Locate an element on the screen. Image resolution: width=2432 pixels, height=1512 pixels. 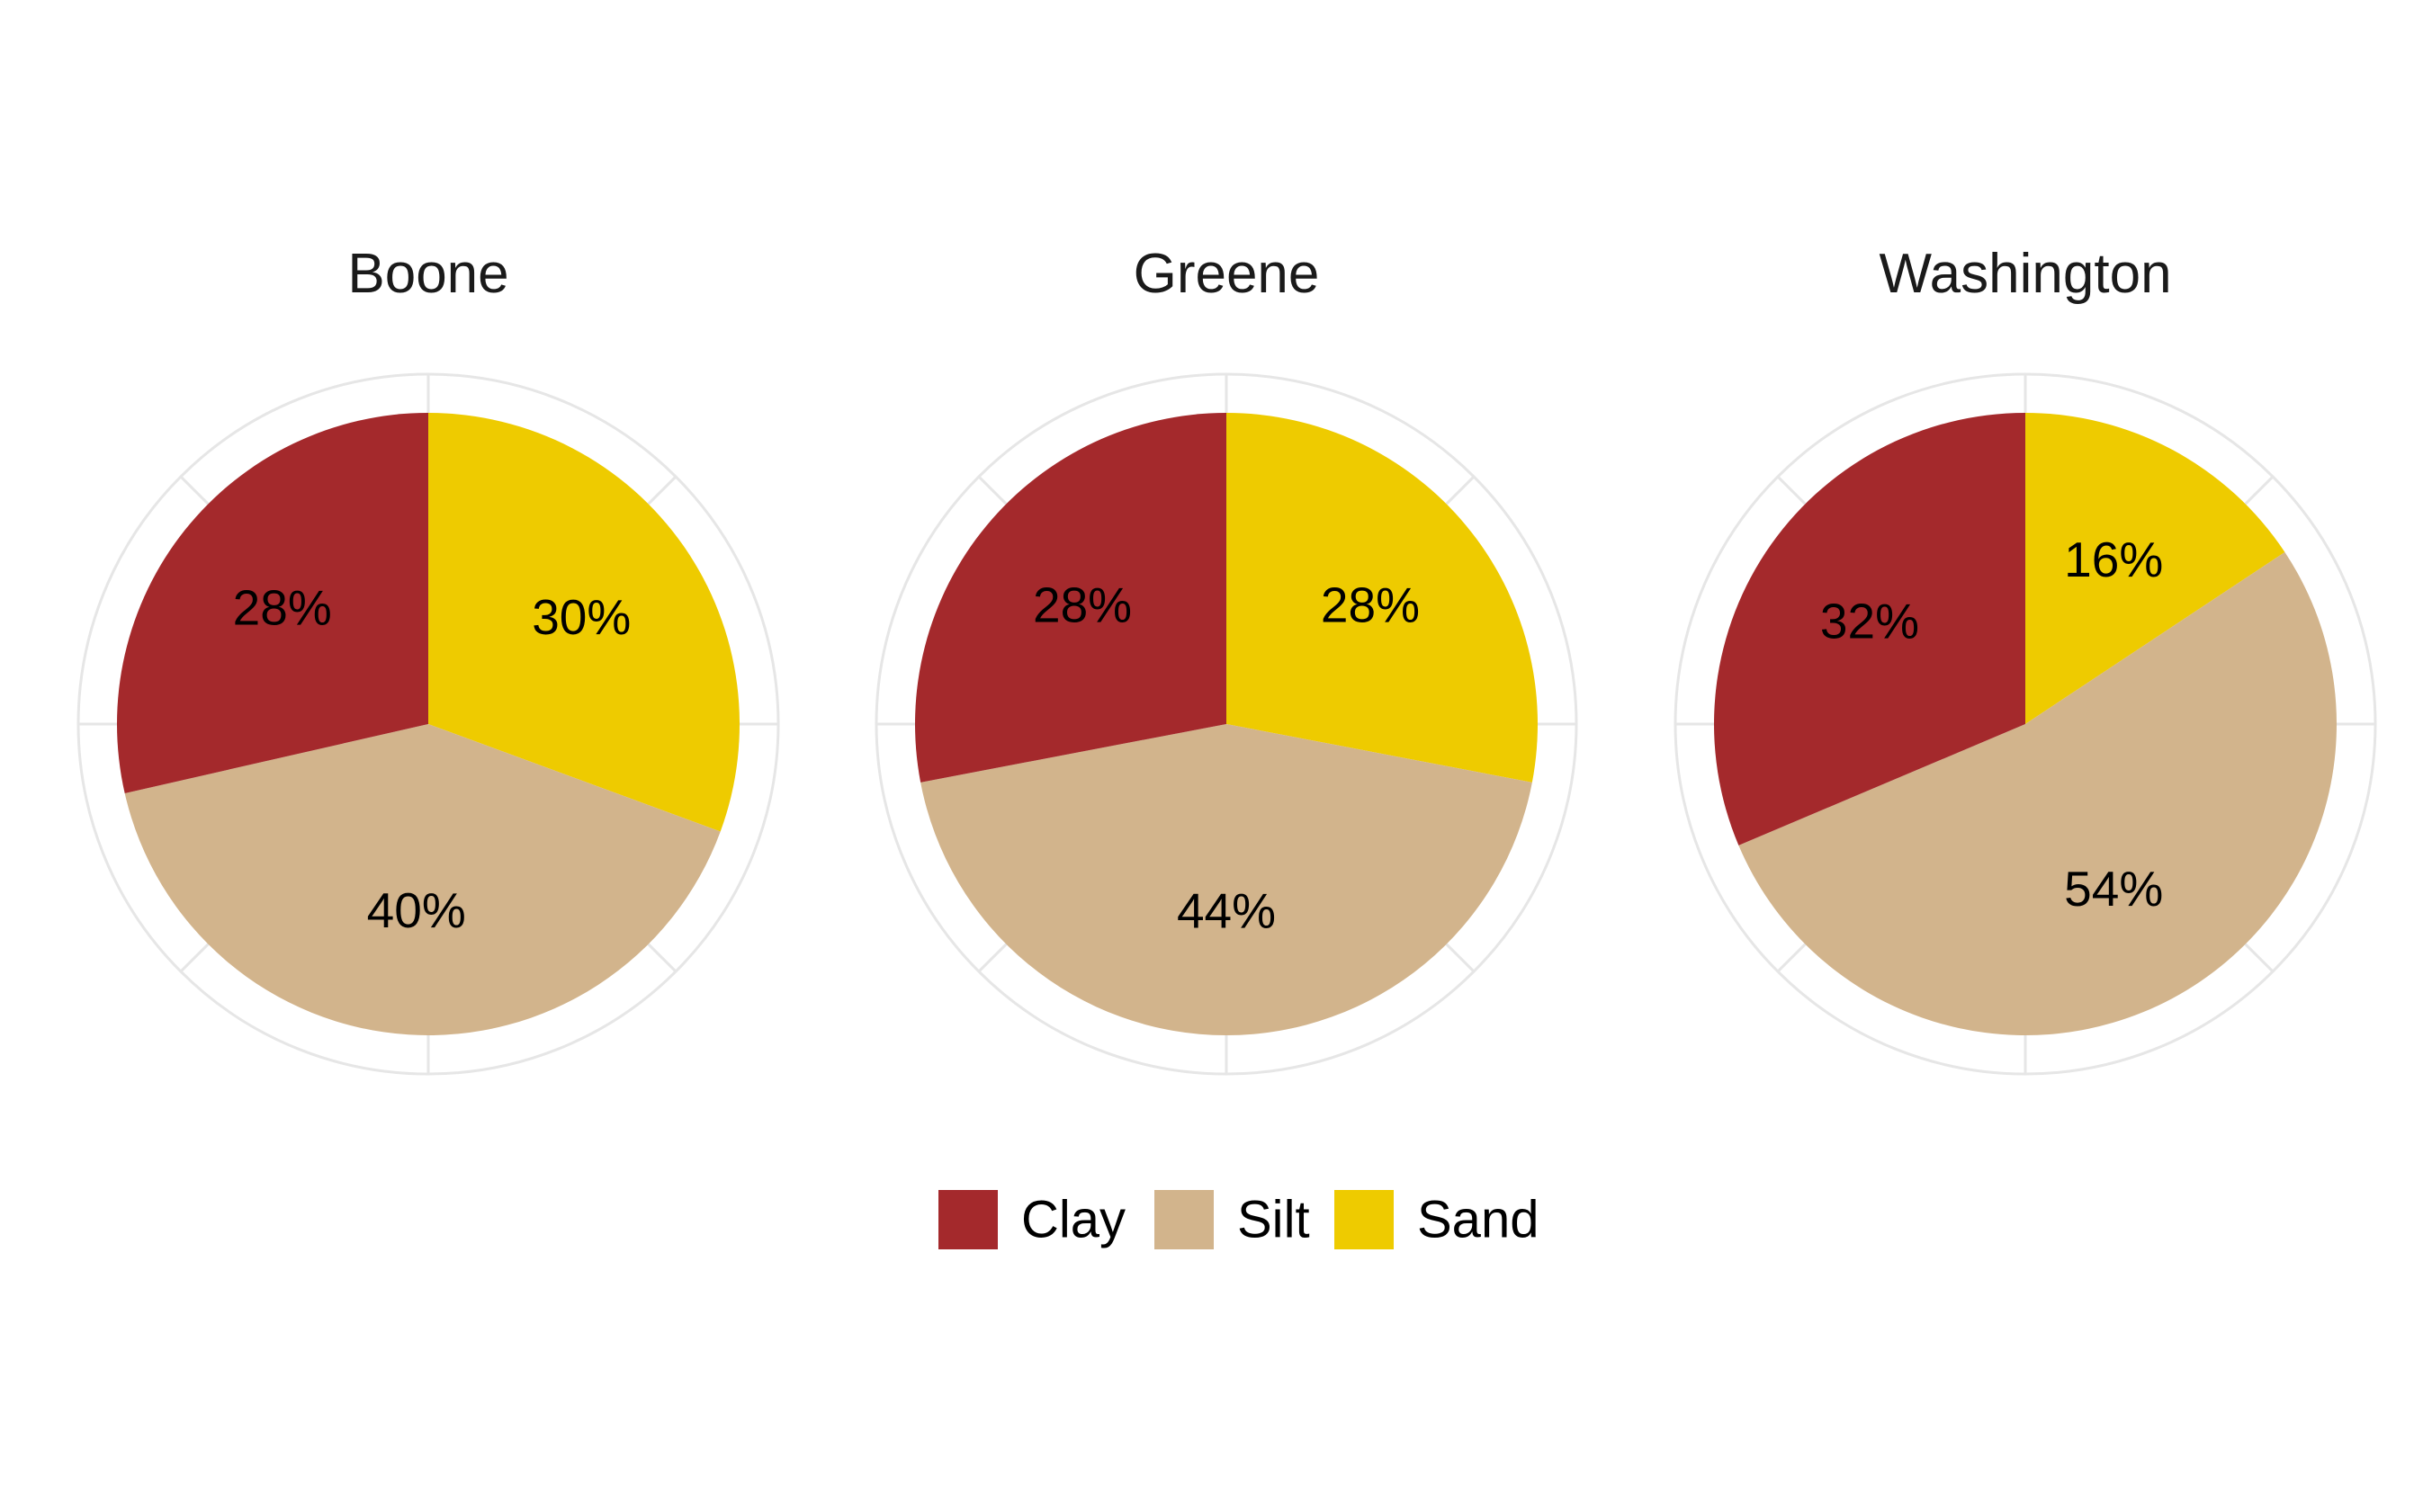
legend: Clay Silt Sand is located at coordinates (1239, 1219).